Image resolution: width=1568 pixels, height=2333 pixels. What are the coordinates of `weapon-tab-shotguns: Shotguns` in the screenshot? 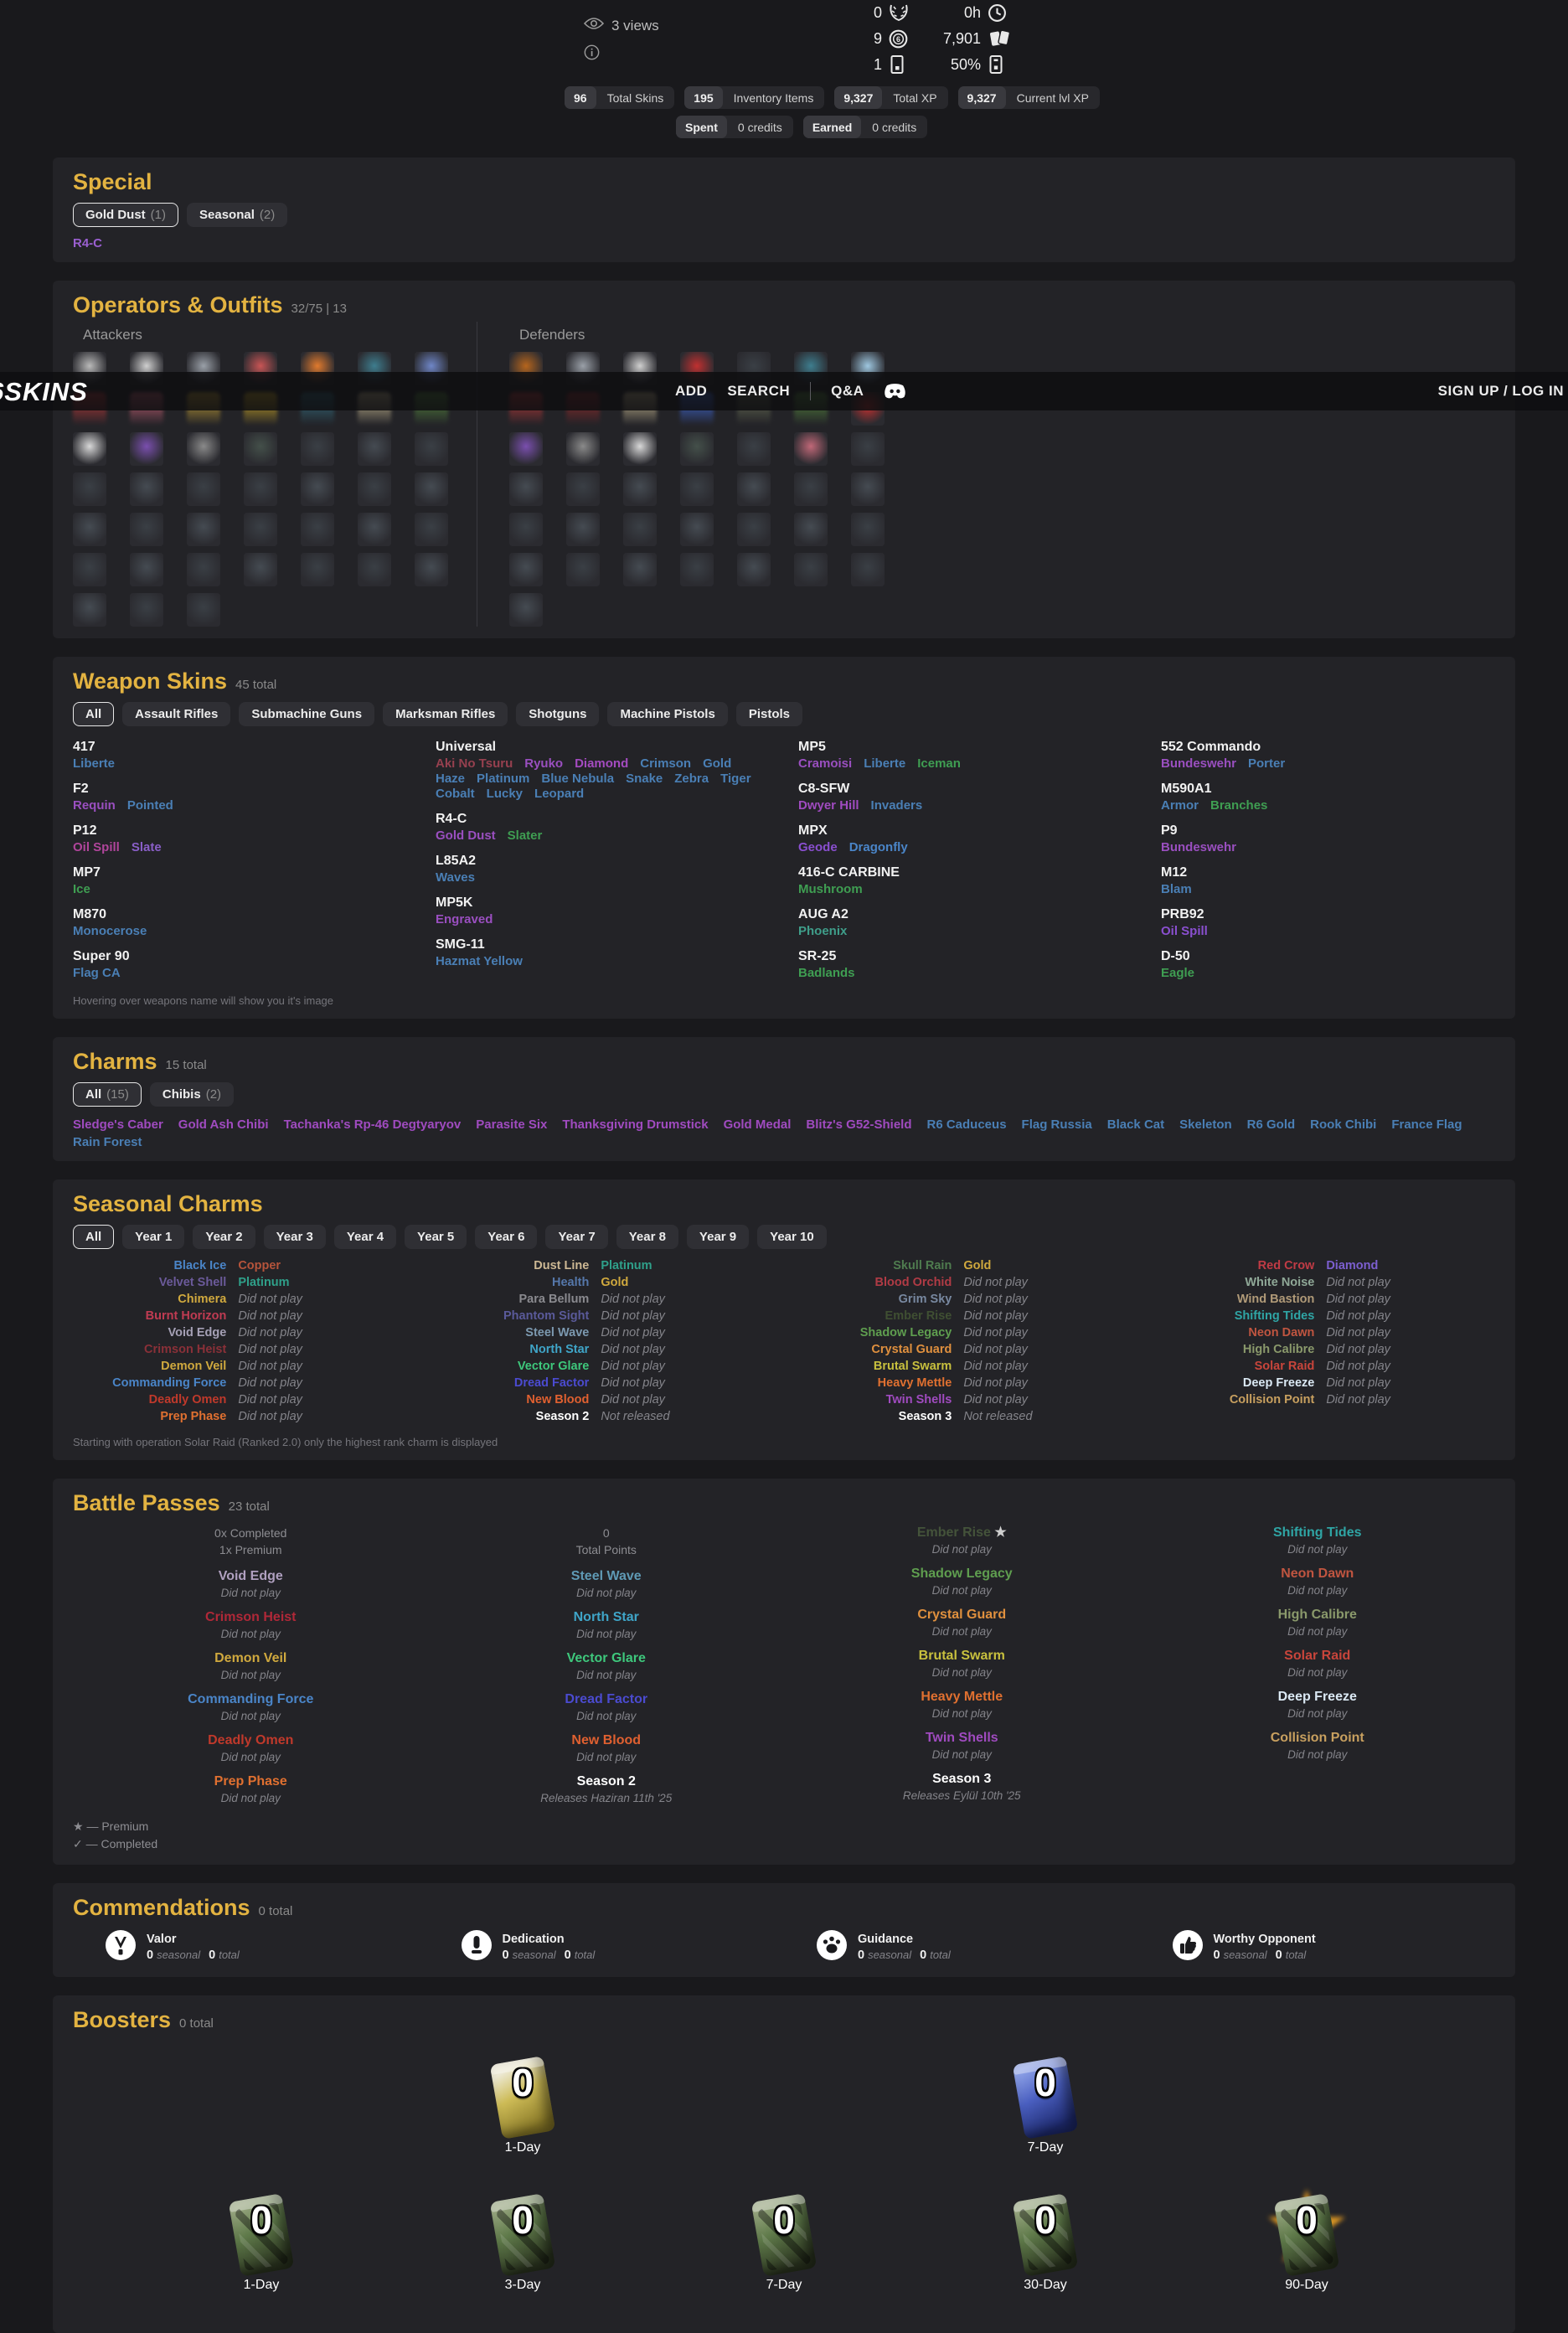 It's located at (558, 714).